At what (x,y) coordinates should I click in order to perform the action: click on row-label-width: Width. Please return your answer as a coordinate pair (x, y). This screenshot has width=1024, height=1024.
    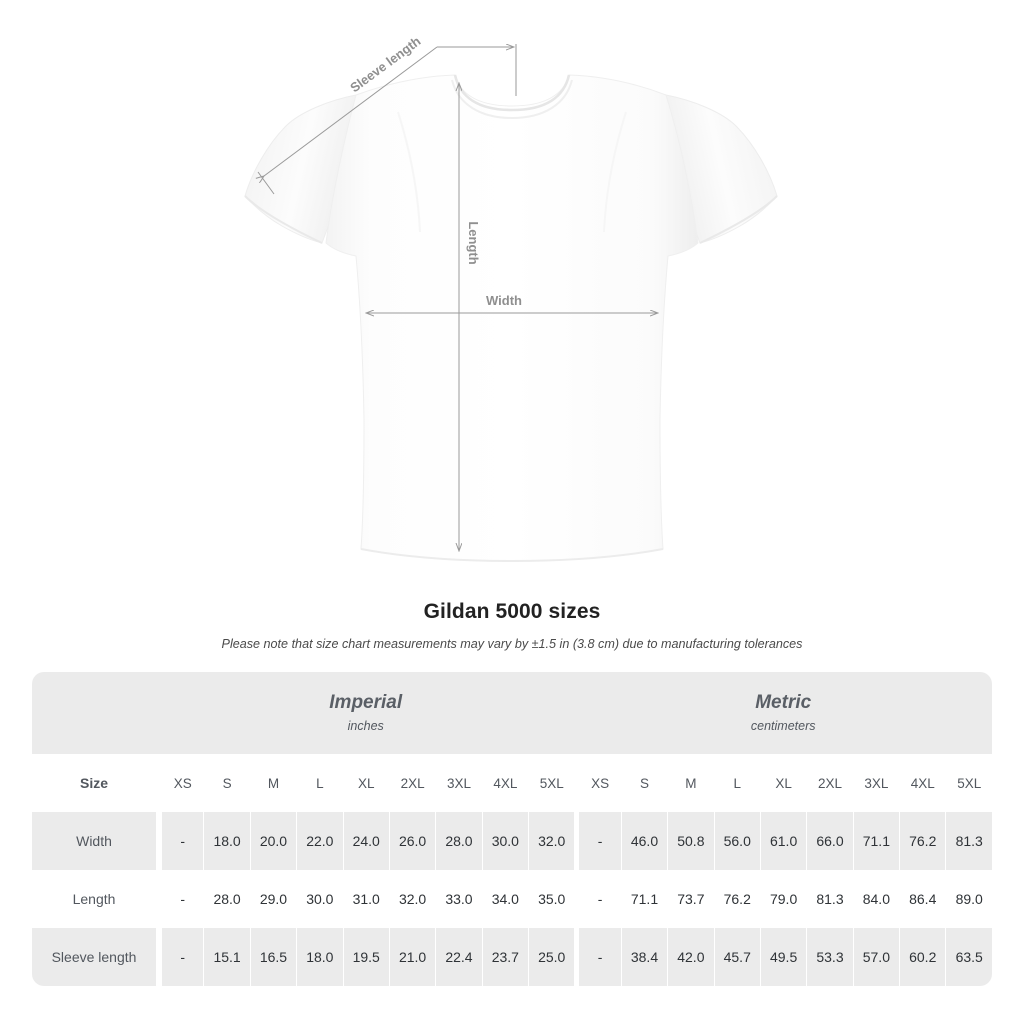
    Looking at the image, I should click on (95, 841).